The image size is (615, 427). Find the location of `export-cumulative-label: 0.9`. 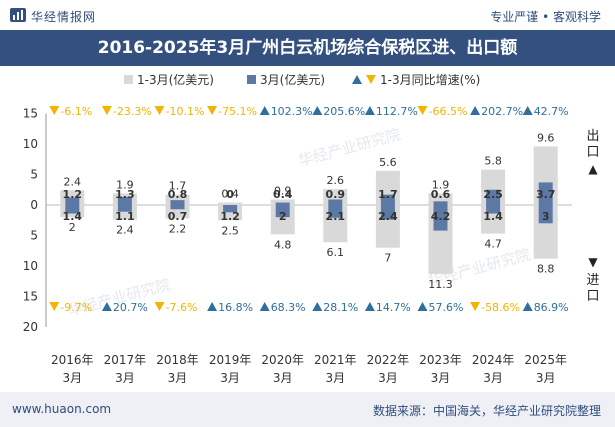

export-cumulative-label: 0.9 is located at coordinates (283, 191).